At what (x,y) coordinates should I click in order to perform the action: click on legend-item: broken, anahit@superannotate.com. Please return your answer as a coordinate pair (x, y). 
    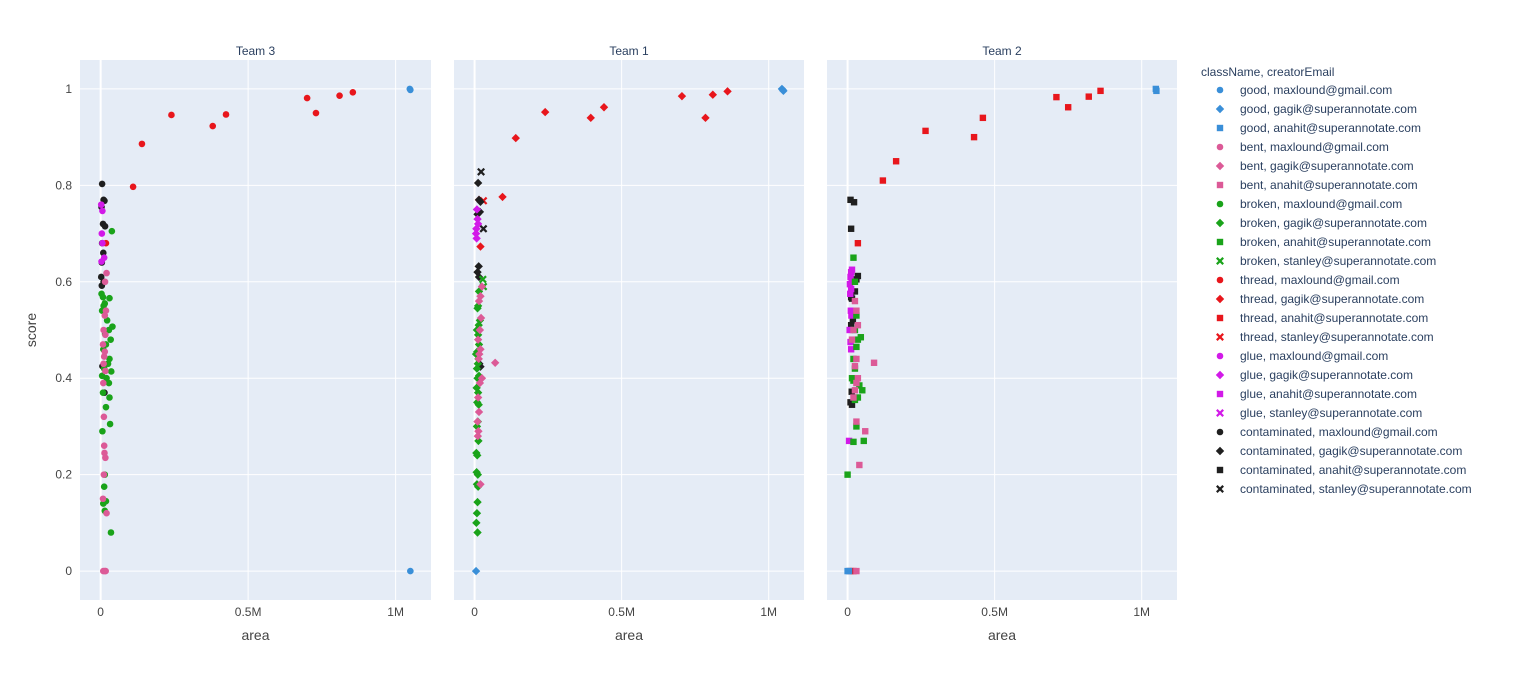
    Looking at the image, I should click on (1323, 242).